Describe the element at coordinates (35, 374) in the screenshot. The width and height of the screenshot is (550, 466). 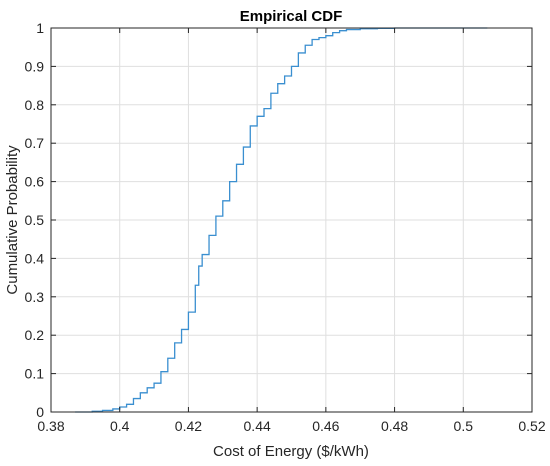
I see `y-tick-label: 0.1` at that location.